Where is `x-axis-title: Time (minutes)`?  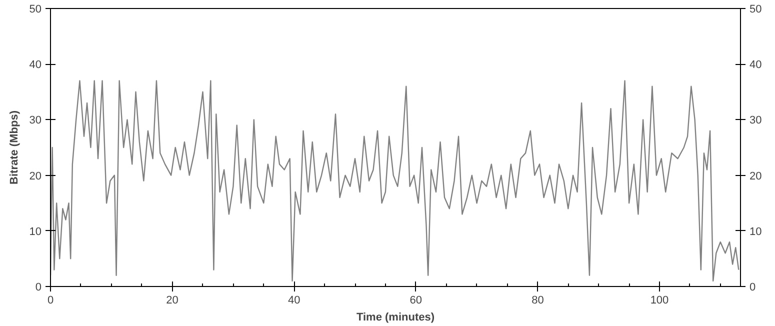 x-axis-title: Time (minutes) is located at coordinates (395, 318).